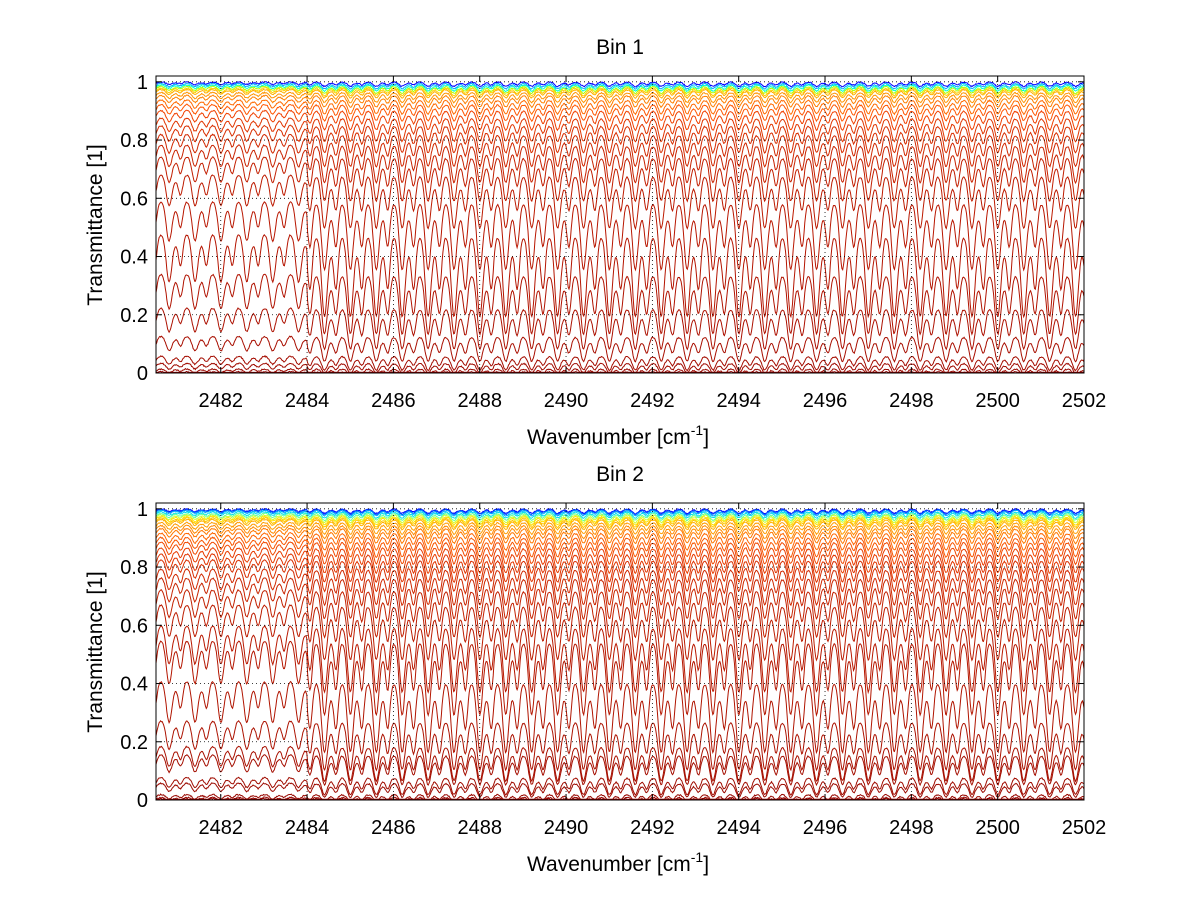 The width and height of the screenshot is (1200, 901). Describe the element at coordinates (911, 401) in the screenshot. I see `x-tick-label: 2498` at that location.